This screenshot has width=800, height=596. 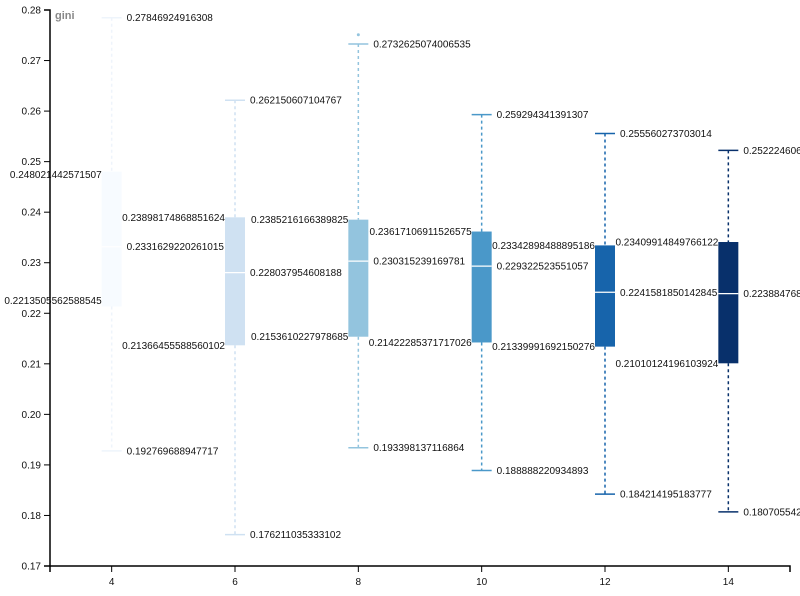 What do you see at coordinates (296, 273) in the screenshot?
I see `median-label: 0.228037954608188` at bounding box center [296, 273].